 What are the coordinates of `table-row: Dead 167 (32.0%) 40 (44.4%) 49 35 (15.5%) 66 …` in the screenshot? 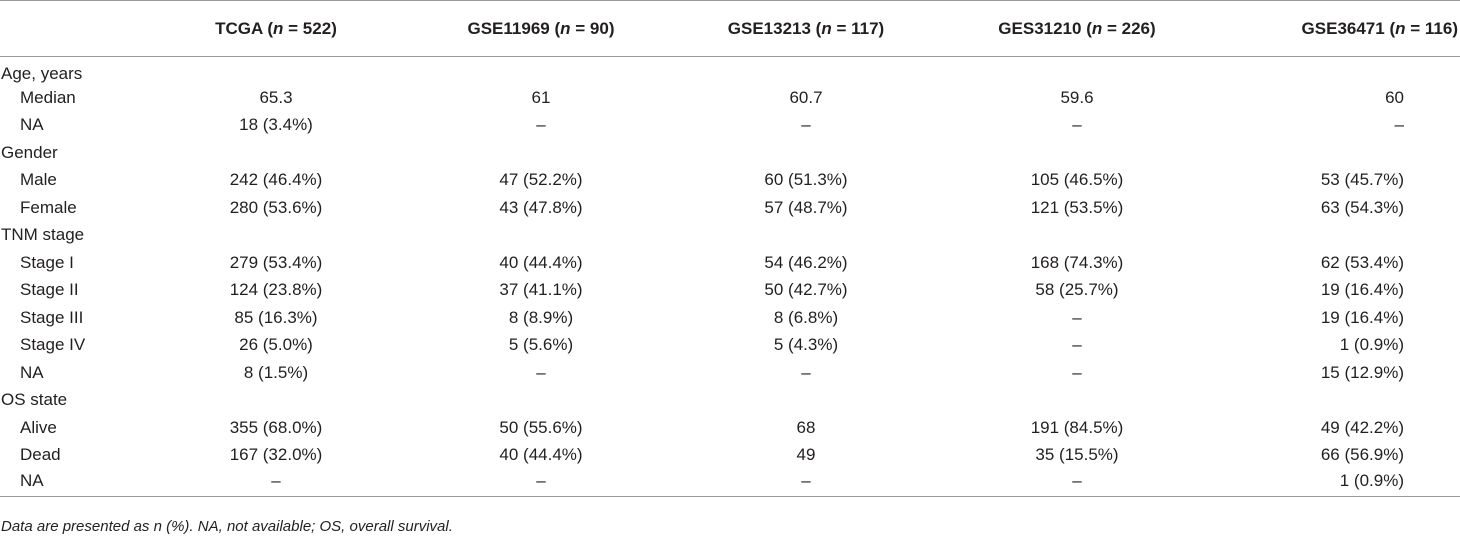 It's located at (730, 456).